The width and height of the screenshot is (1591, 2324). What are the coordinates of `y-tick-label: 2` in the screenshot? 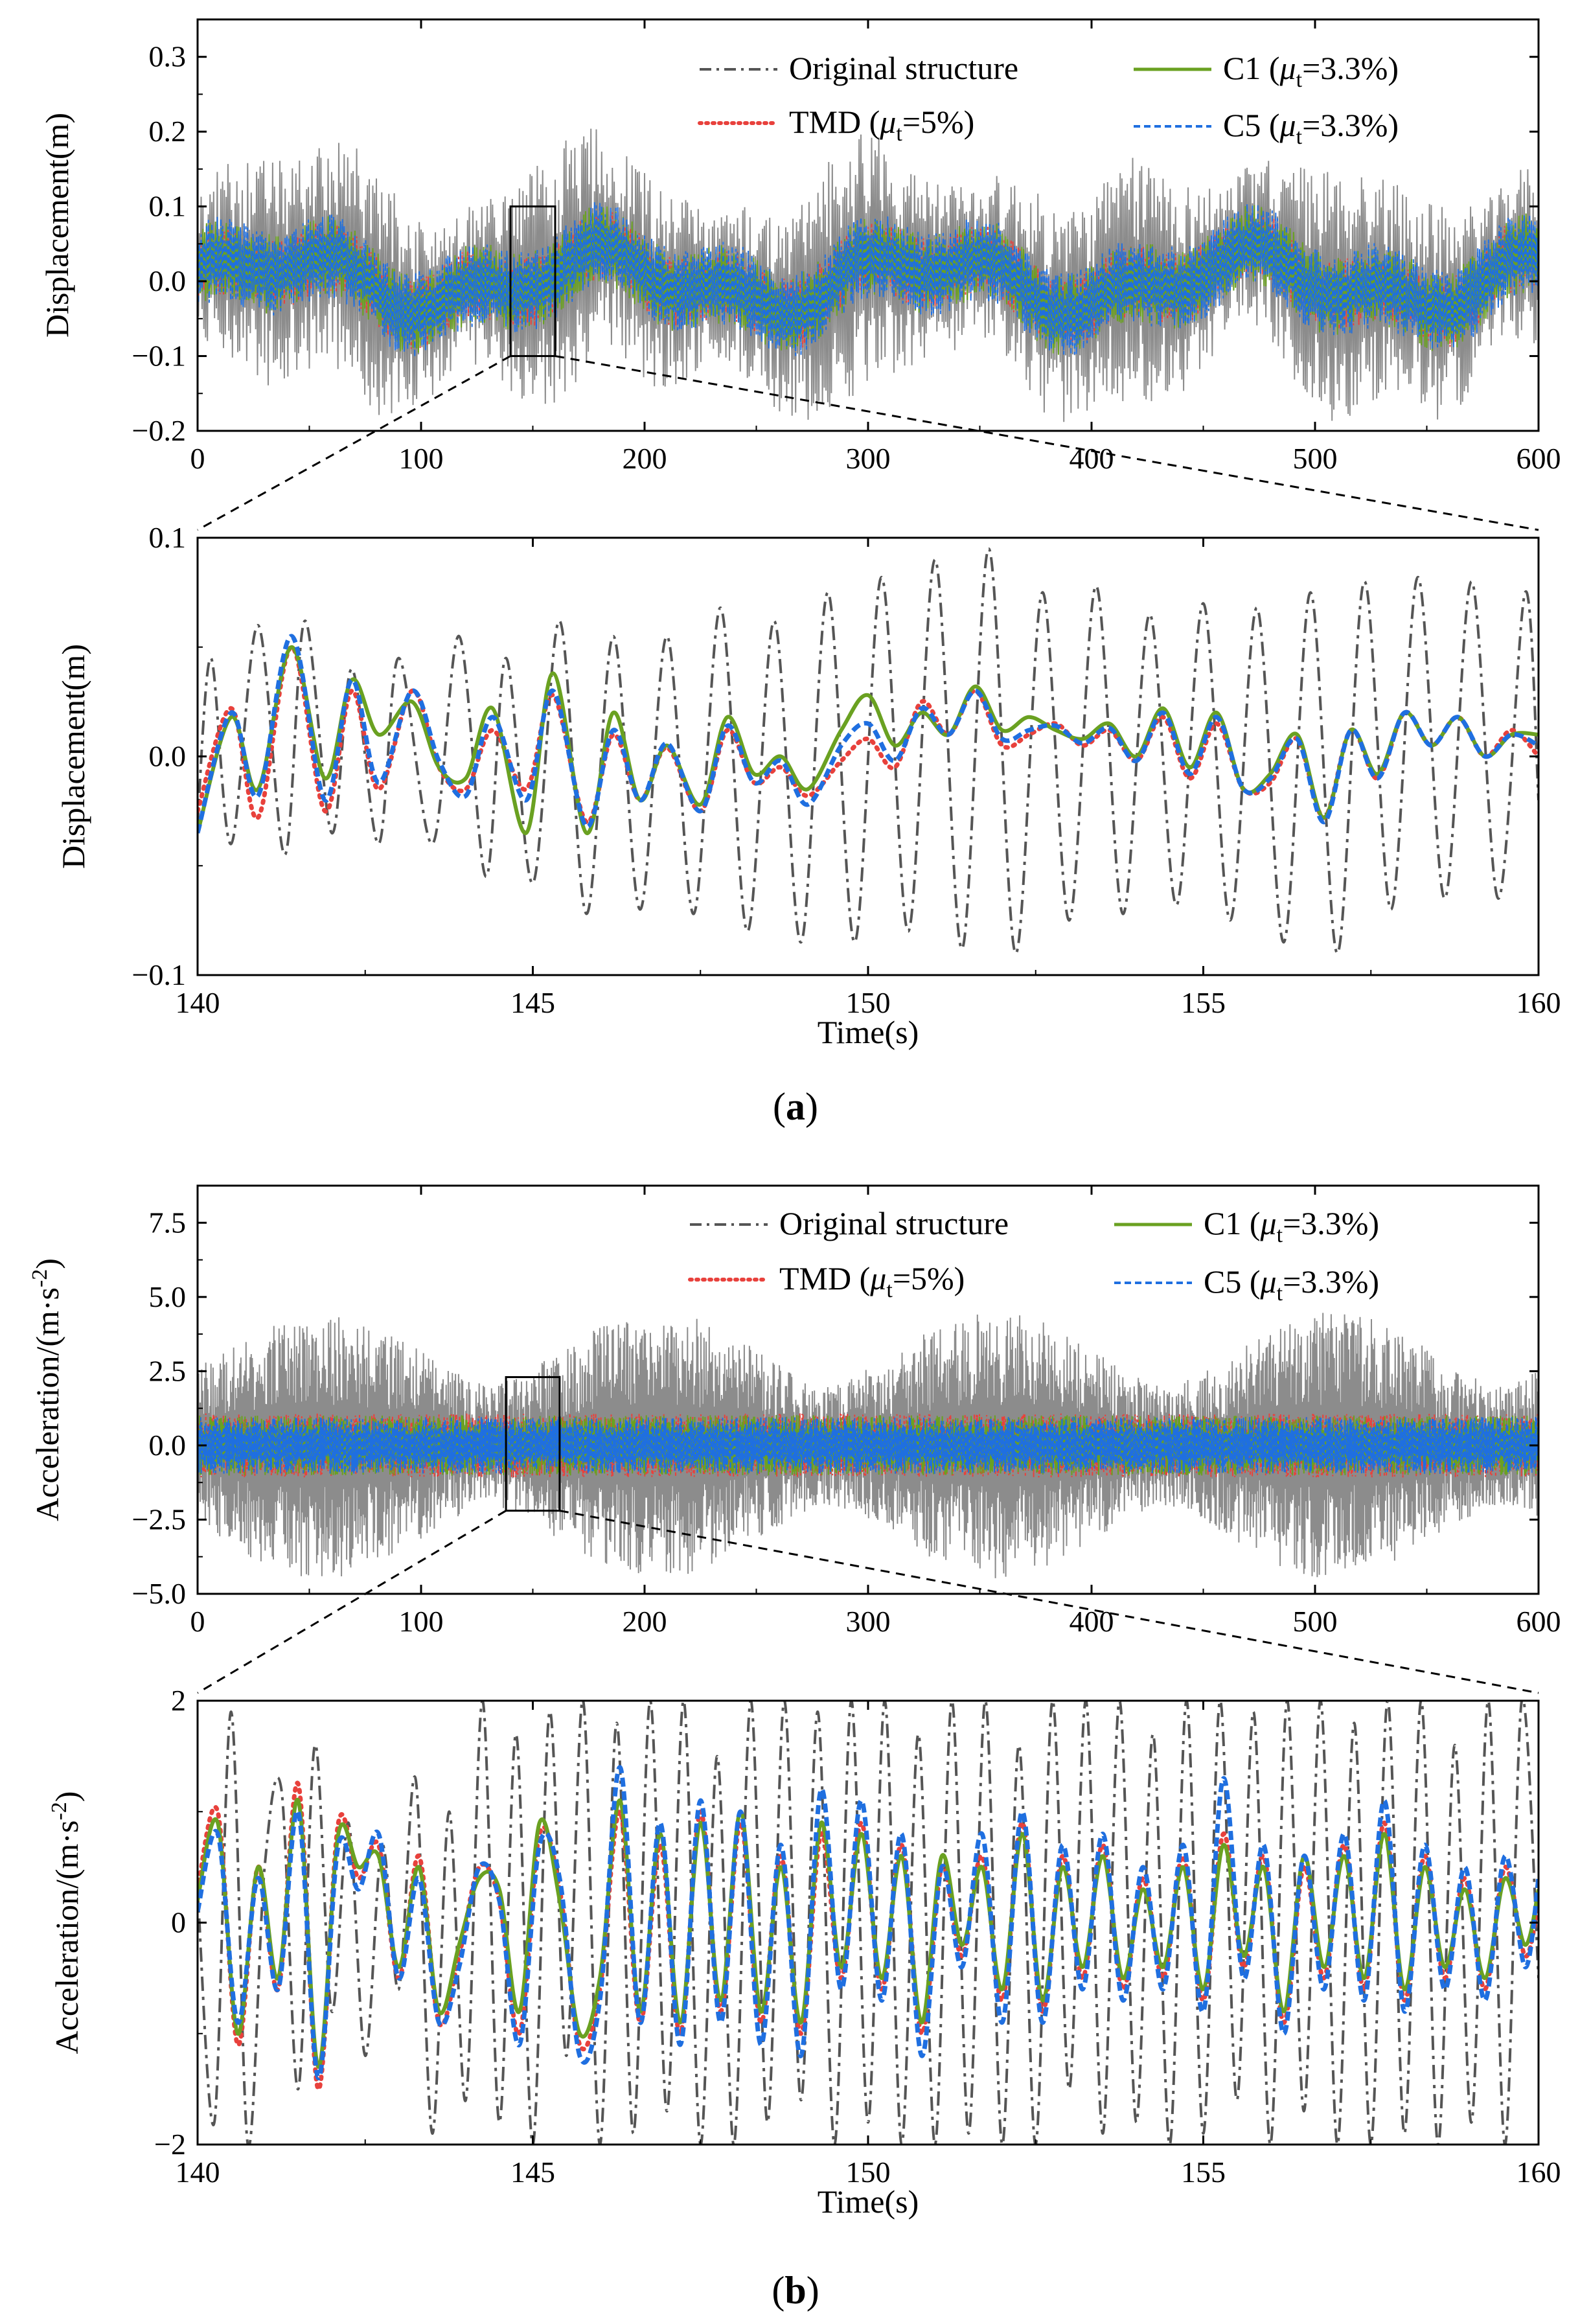 It's located at (178, 1700).